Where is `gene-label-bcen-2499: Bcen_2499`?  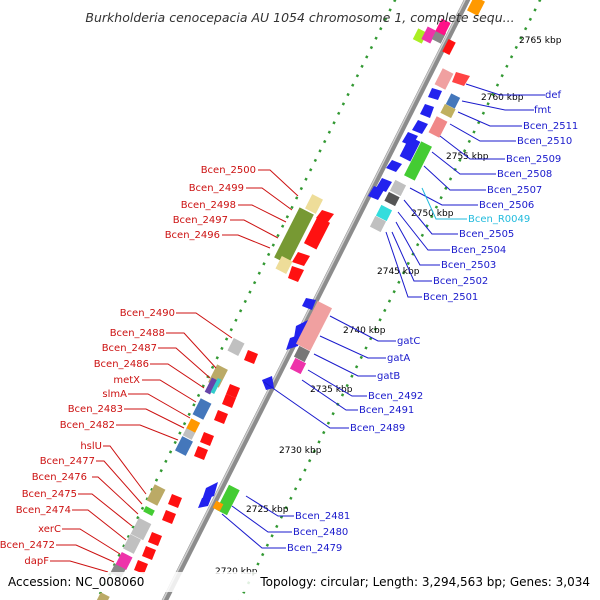 gene-label-bcen-2499: Bcen_2499 is located at coordinates (216, 188).